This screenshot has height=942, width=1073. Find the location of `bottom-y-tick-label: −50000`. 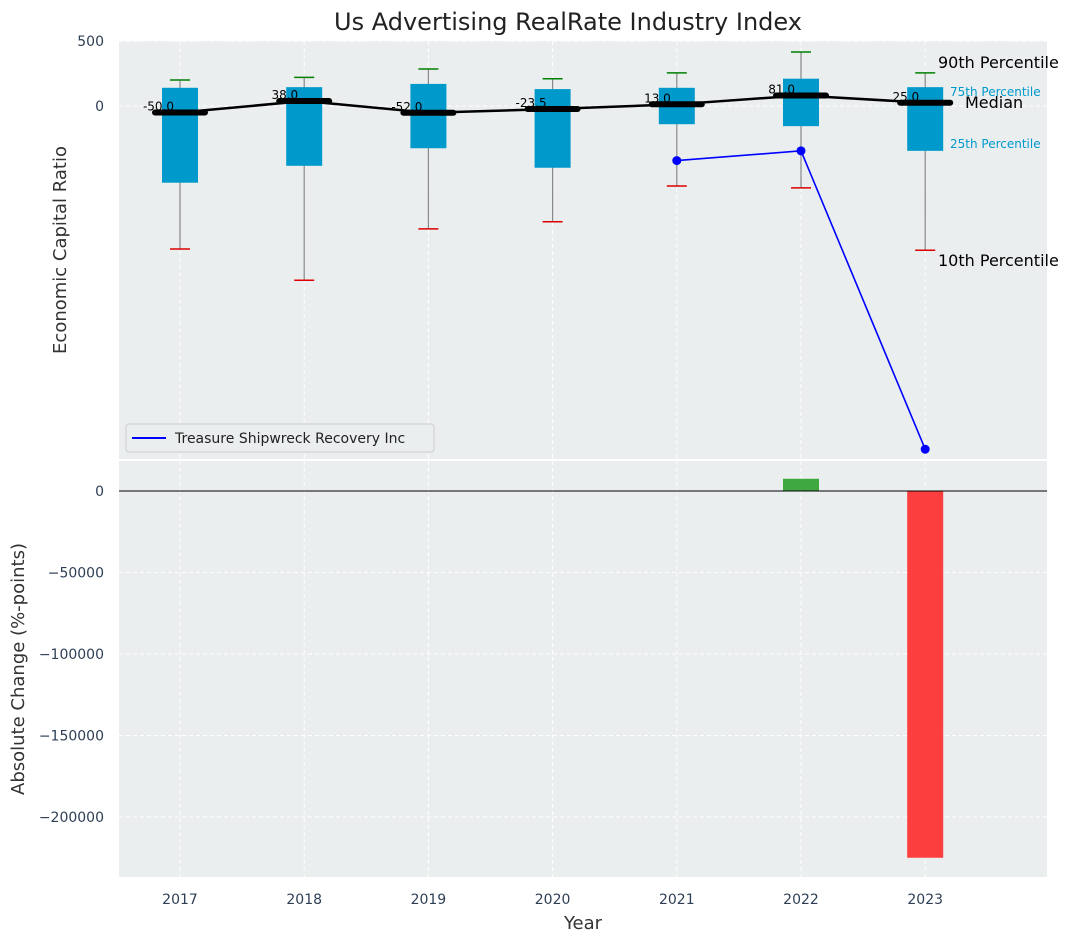

bottom-y-tick-label: −50000 is located at coordinates (76, 574).